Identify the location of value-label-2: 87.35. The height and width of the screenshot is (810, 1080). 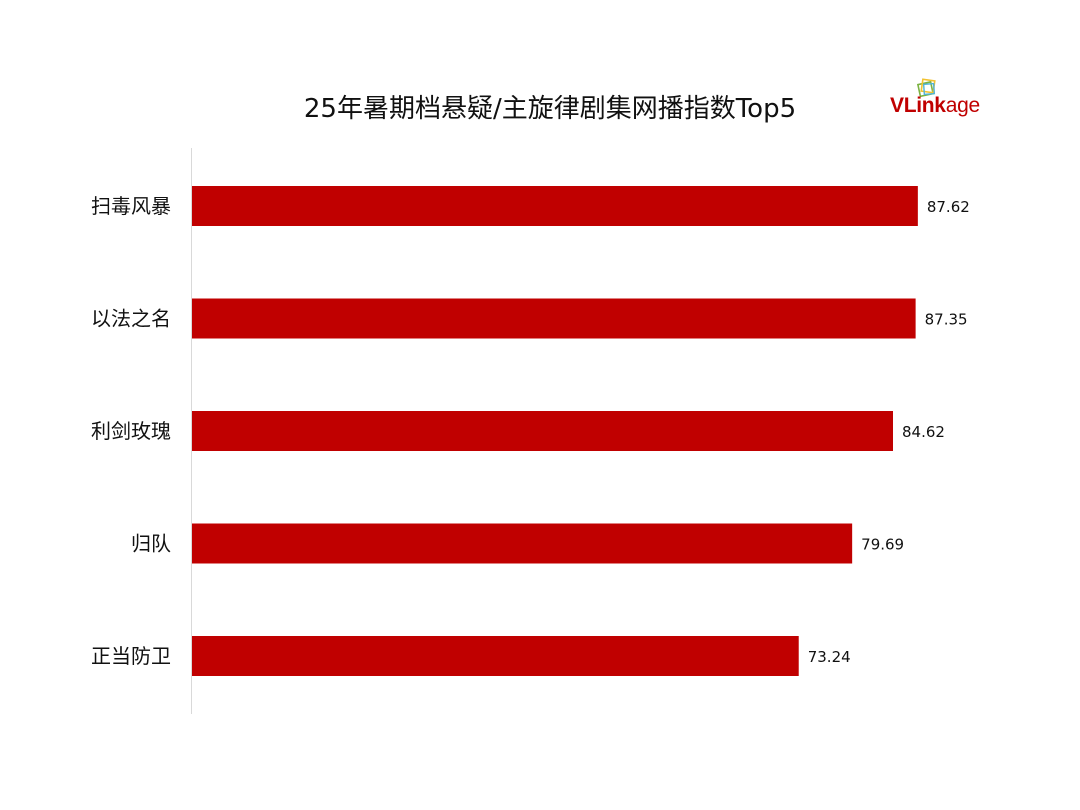
(946, 320).